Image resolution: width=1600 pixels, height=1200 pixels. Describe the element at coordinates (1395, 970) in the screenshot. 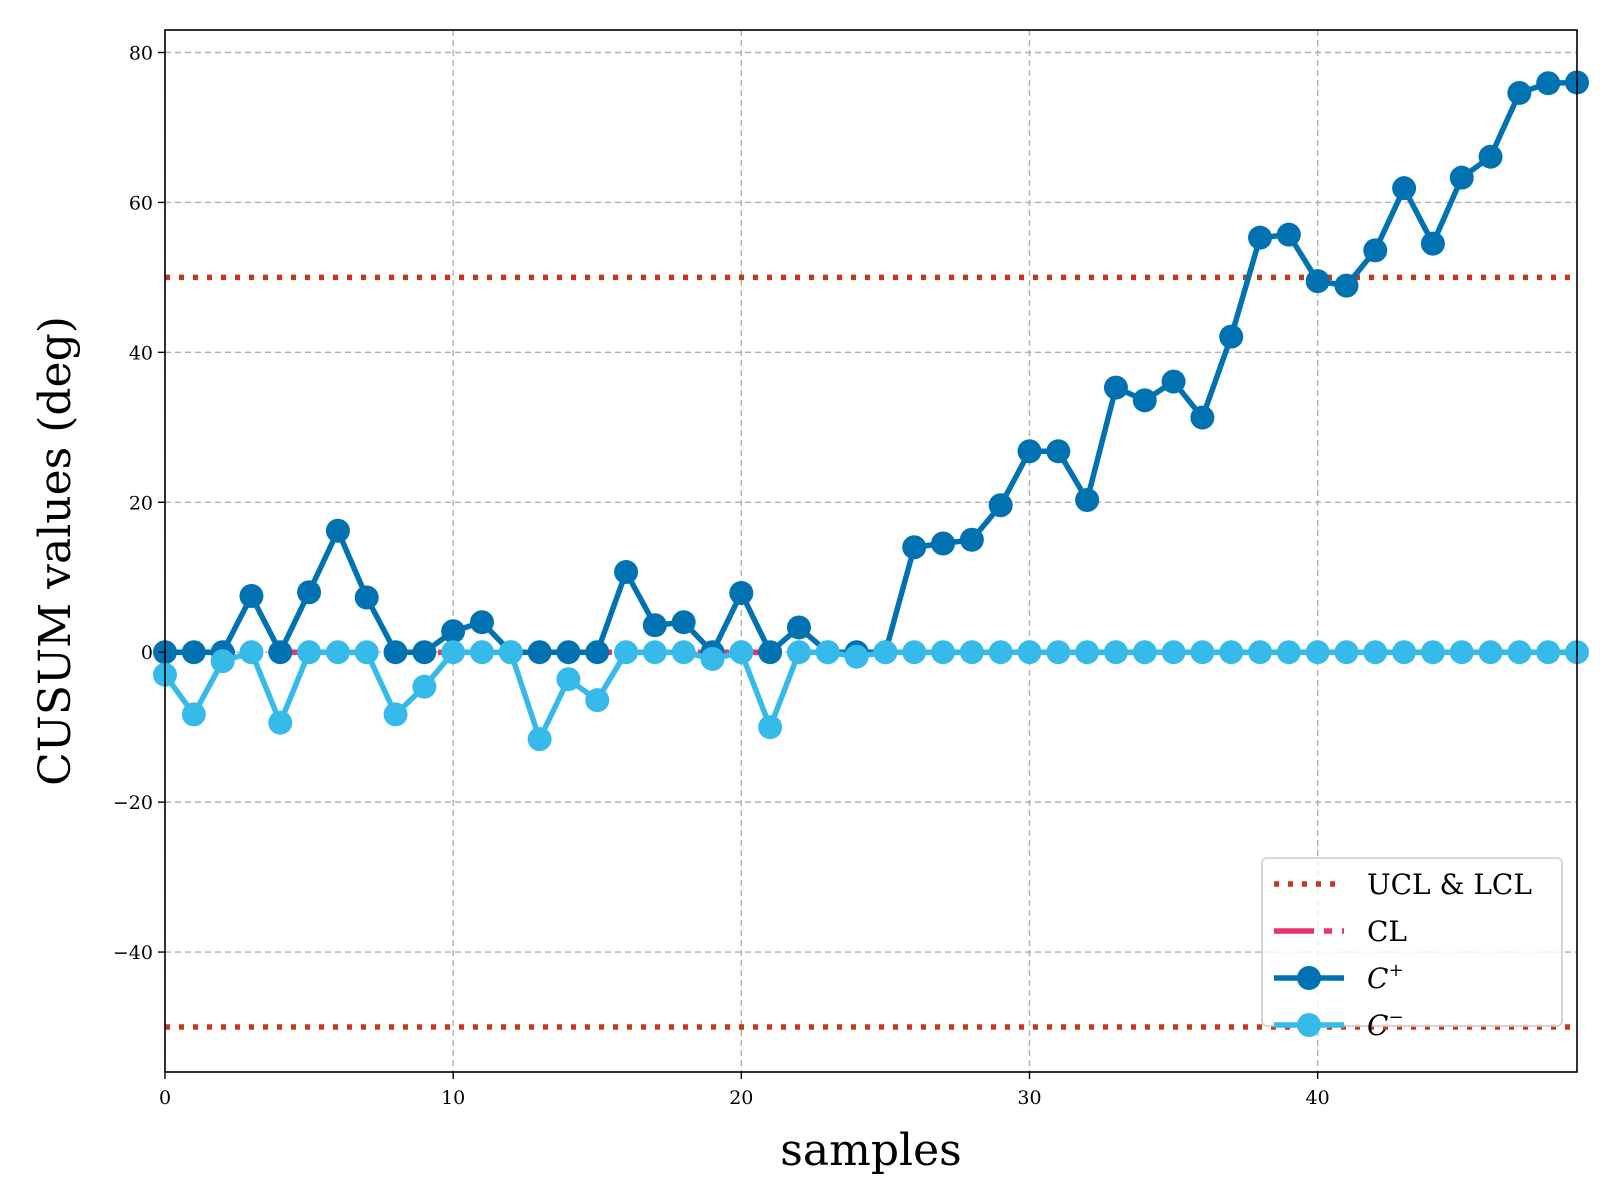

I see `legend-label-superscript: +` at that location.